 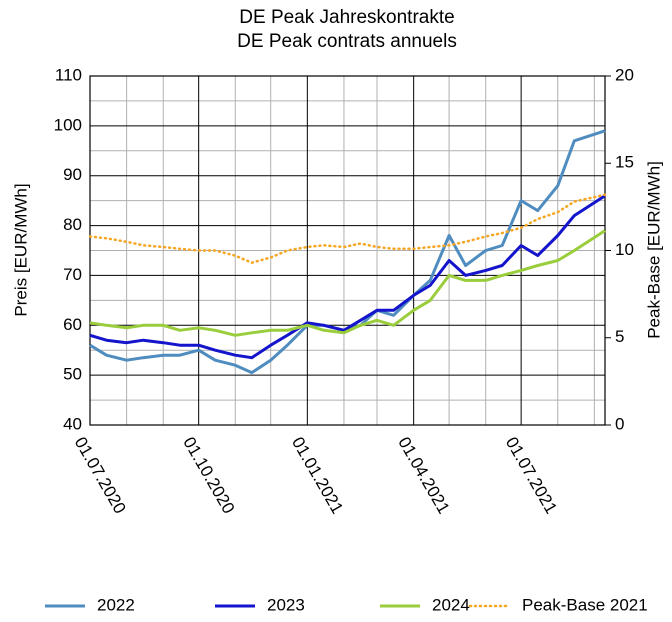 I want to click on x-tick-label: 01.01.2021, so click(x=317, y=475).